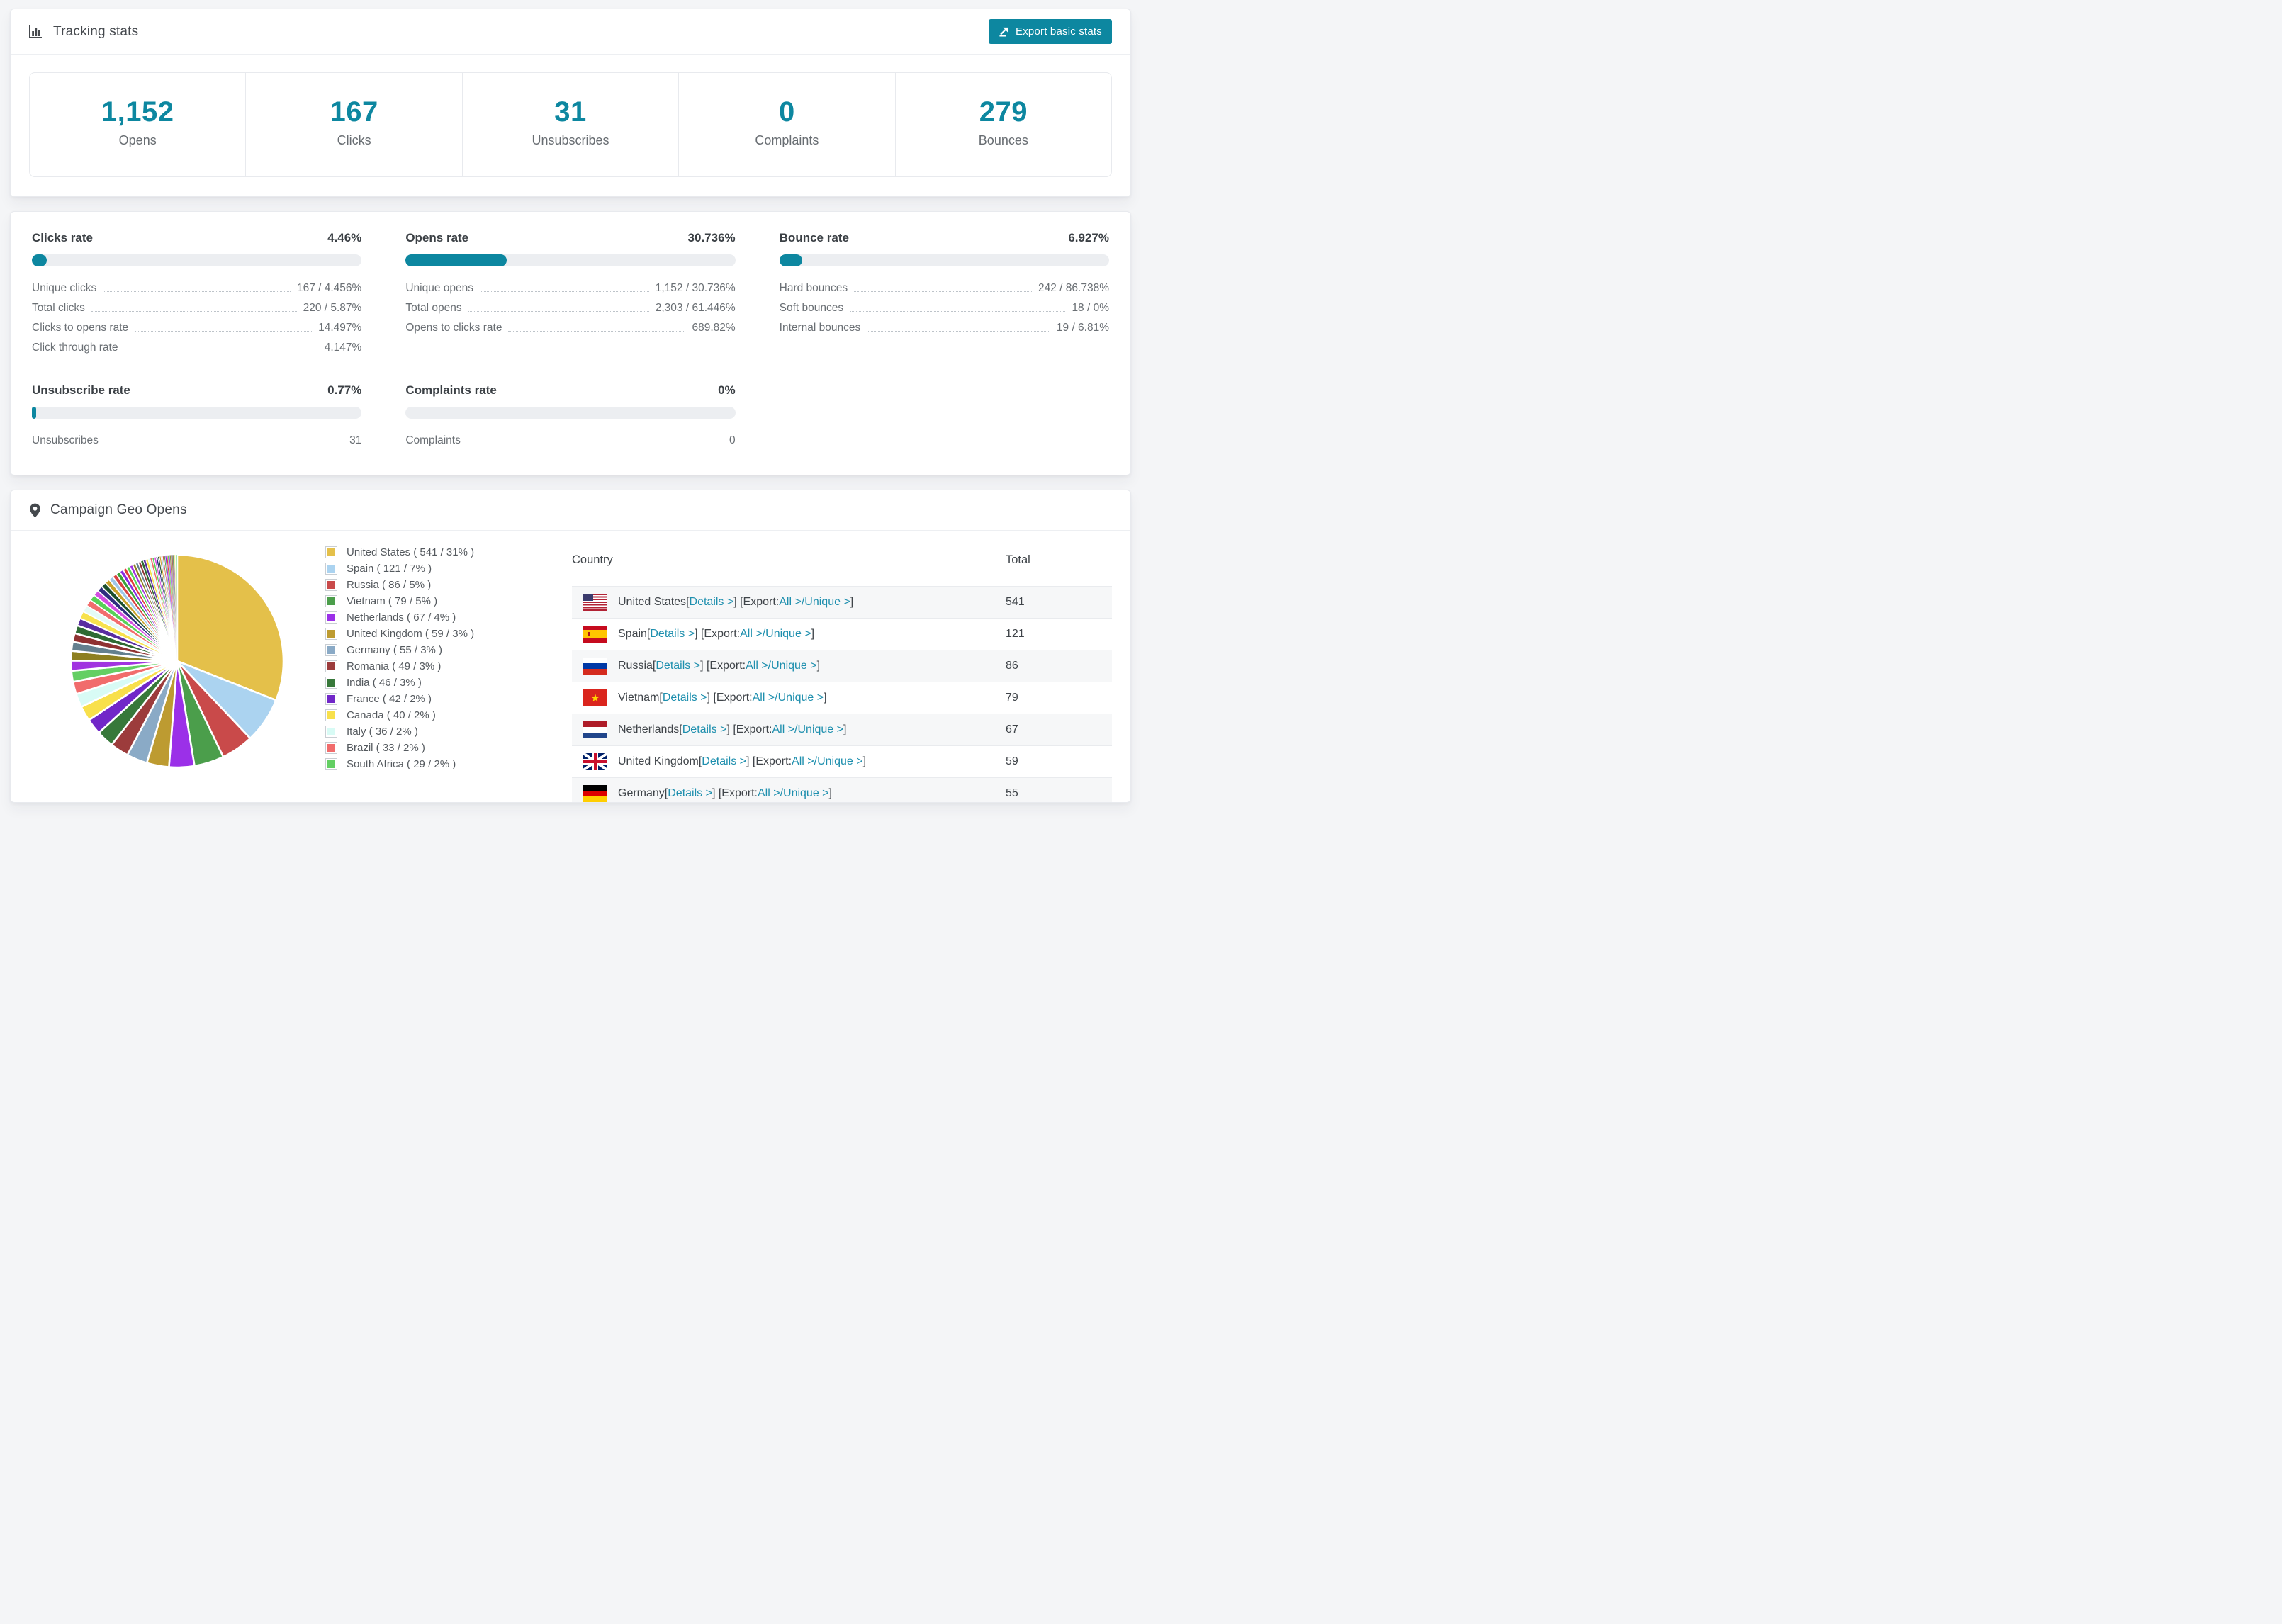 This screenshot has width=2282, height=1624. Describe the element at coordinates (63, 238) in the screenshot. I see `rate-title: Clicks rate` at that location.